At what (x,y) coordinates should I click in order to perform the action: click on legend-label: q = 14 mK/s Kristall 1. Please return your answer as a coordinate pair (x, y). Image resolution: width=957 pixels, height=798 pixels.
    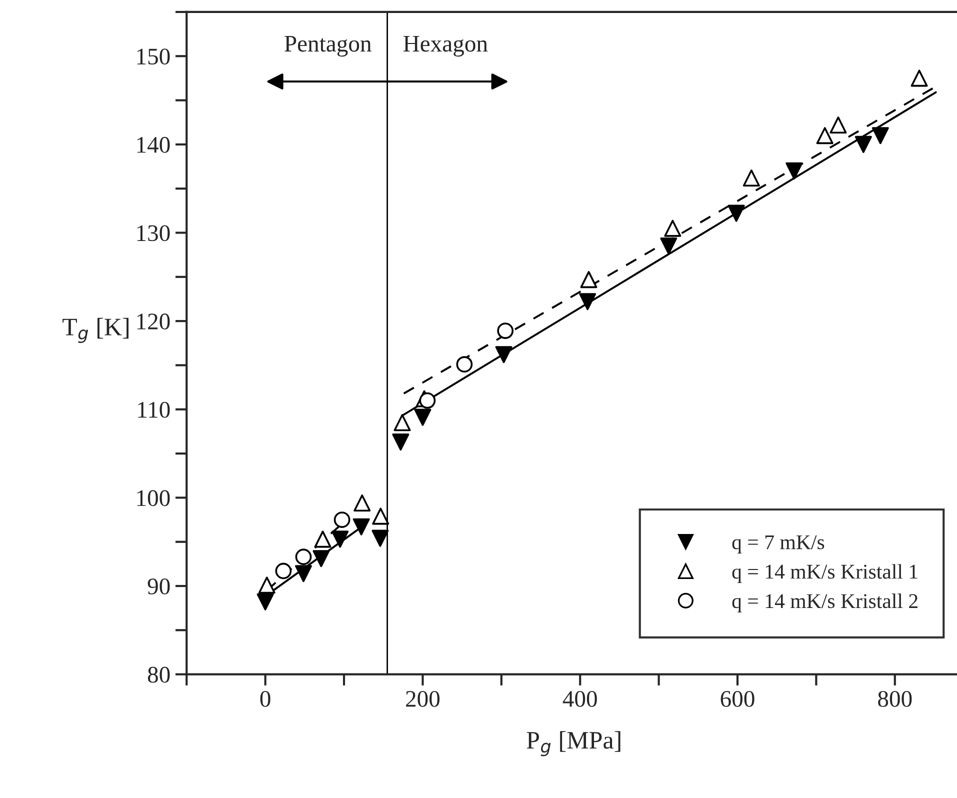
    Looking at the image, I should click on (825, 573).